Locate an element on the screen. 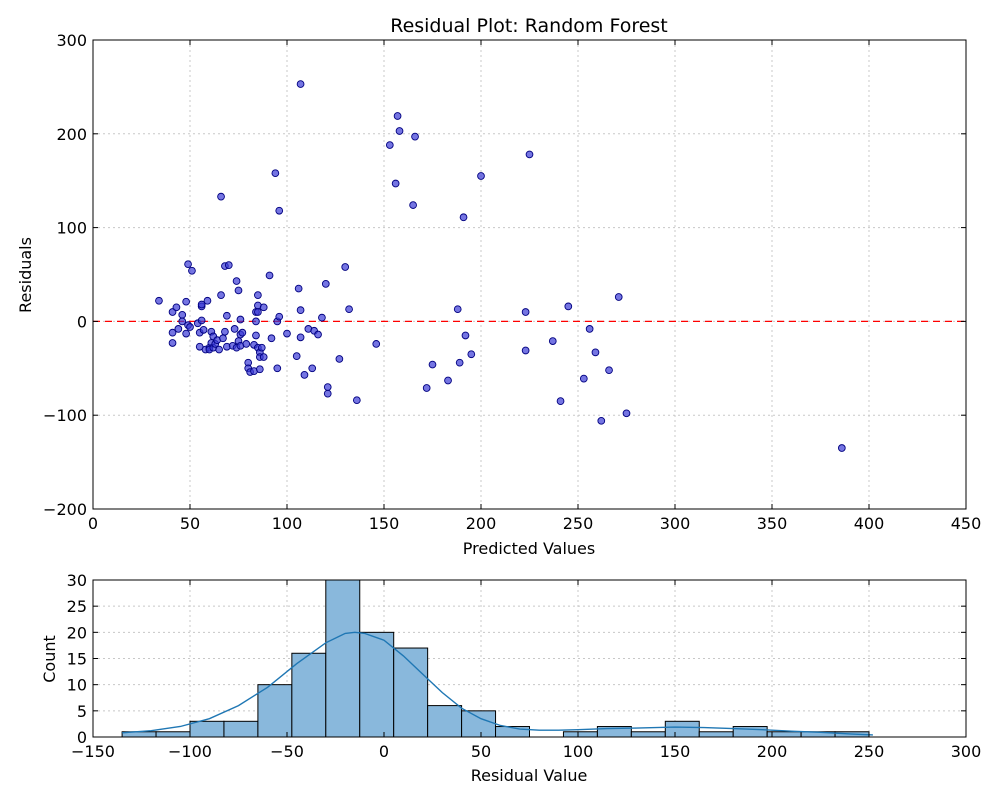  scatter-x-tick-label: 200 is located at coordinates (481, 523).